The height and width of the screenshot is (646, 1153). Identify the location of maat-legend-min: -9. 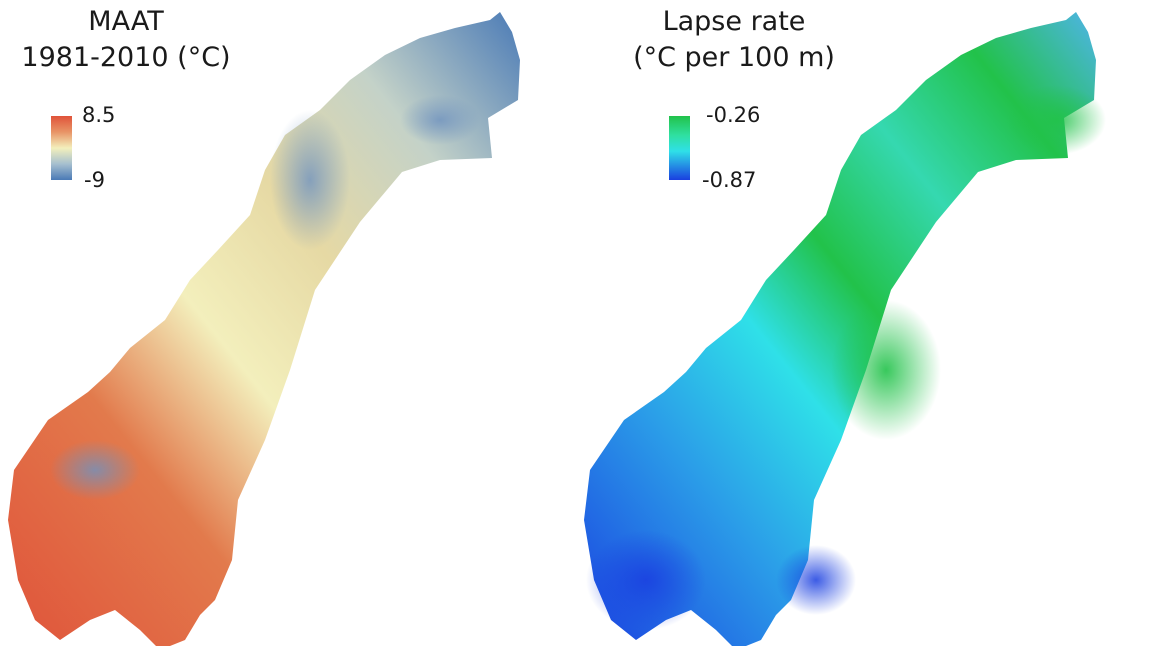
(94, 180).